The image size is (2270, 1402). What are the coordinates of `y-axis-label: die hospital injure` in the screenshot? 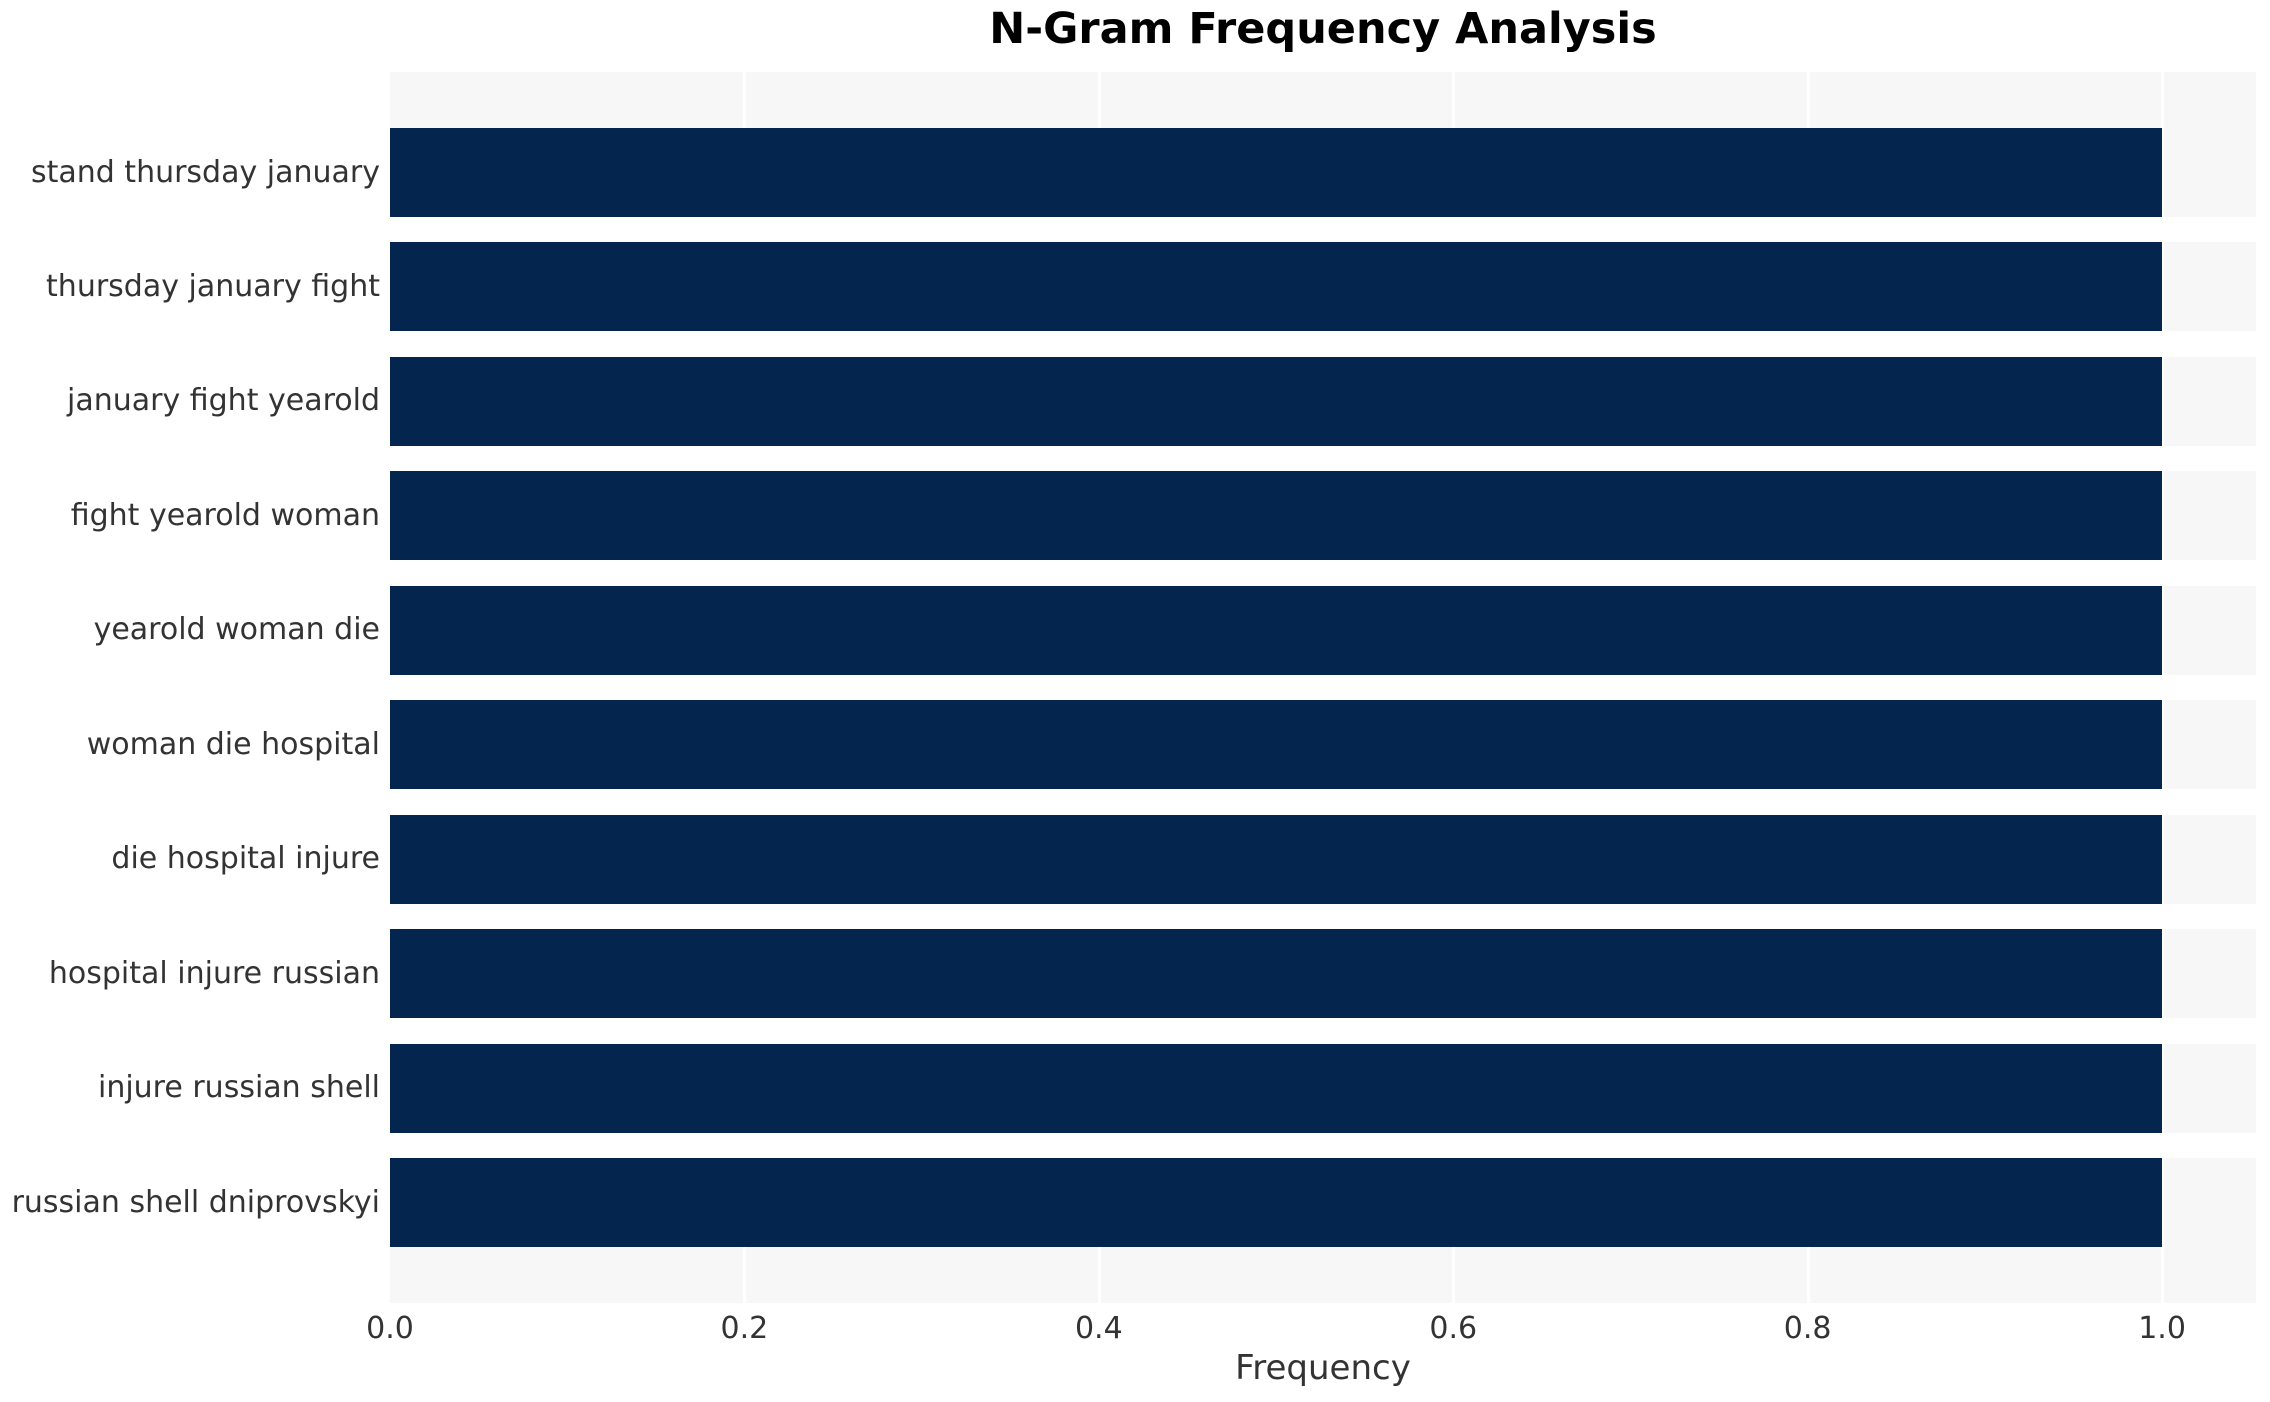 It's located at (245, 859).